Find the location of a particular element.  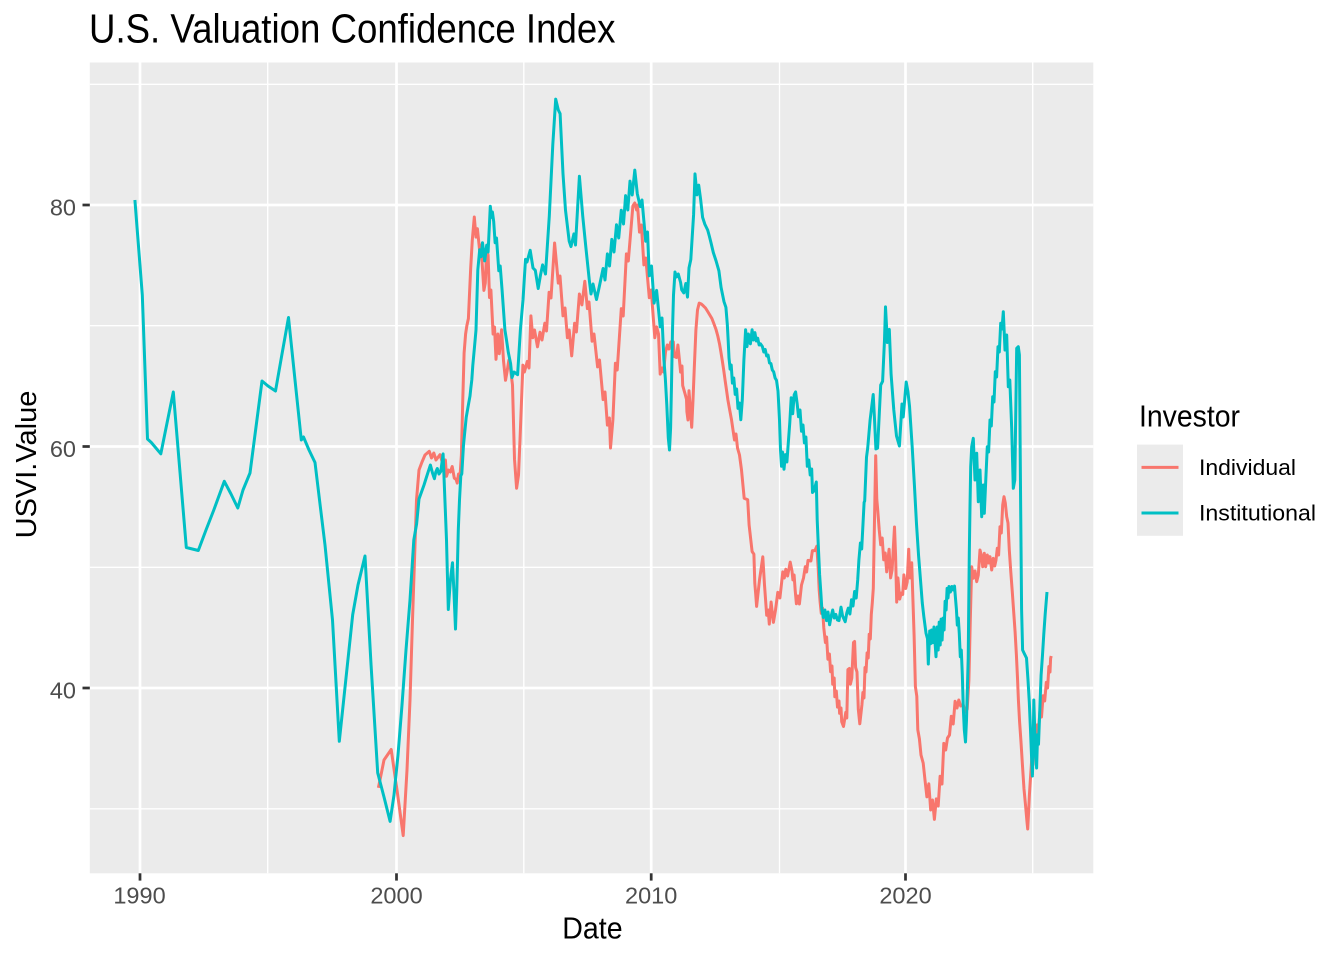

svg-text: Date is located at coordinates (592, 928).